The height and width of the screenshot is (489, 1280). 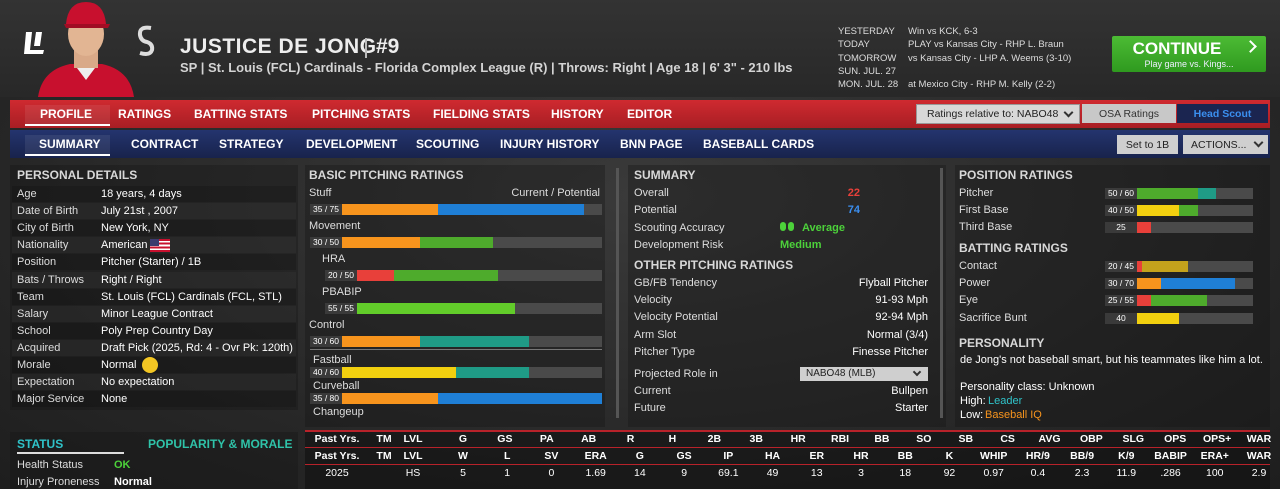 I want to click on sub-tab: INJURY HISTORY, so click(x=550, y=144).